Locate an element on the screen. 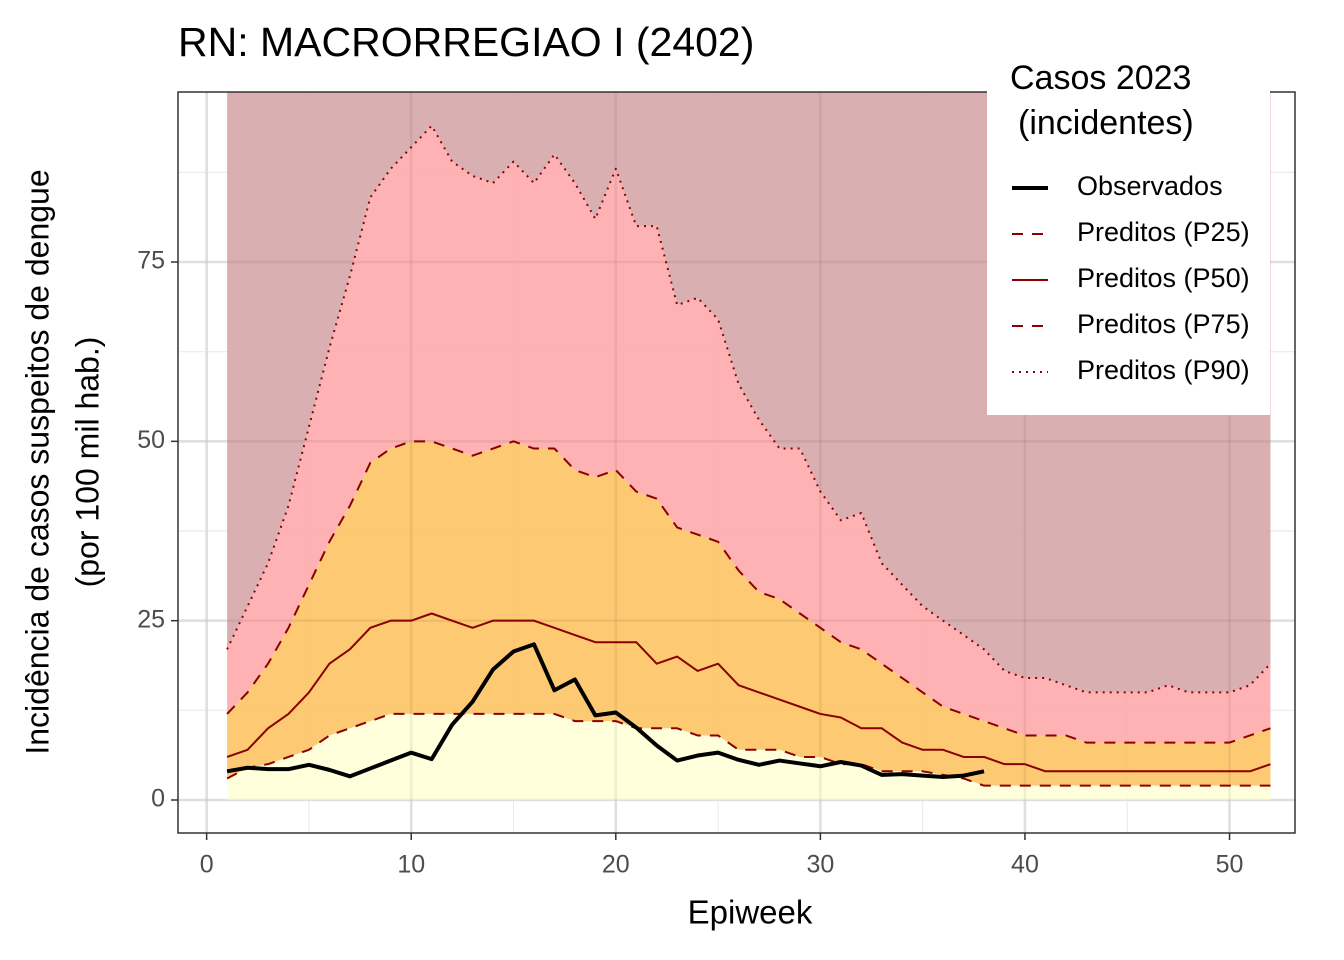 This screenshot has height=960, width=1344. y-tick-label: 75 is located at coordinates (151, 261).